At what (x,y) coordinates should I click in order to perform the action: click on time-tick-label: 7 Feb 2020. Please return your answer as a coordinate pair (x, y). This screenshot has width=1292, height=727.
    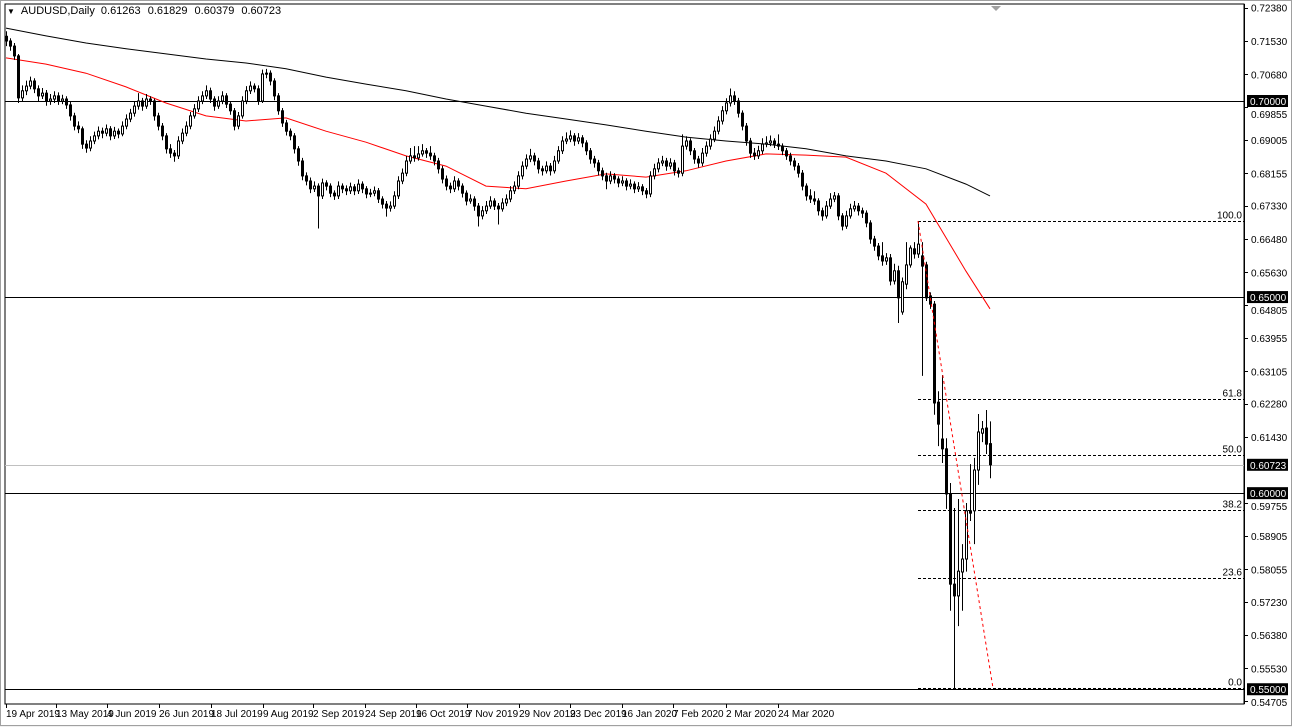
    Looking at the image, I should click on (698, 714).